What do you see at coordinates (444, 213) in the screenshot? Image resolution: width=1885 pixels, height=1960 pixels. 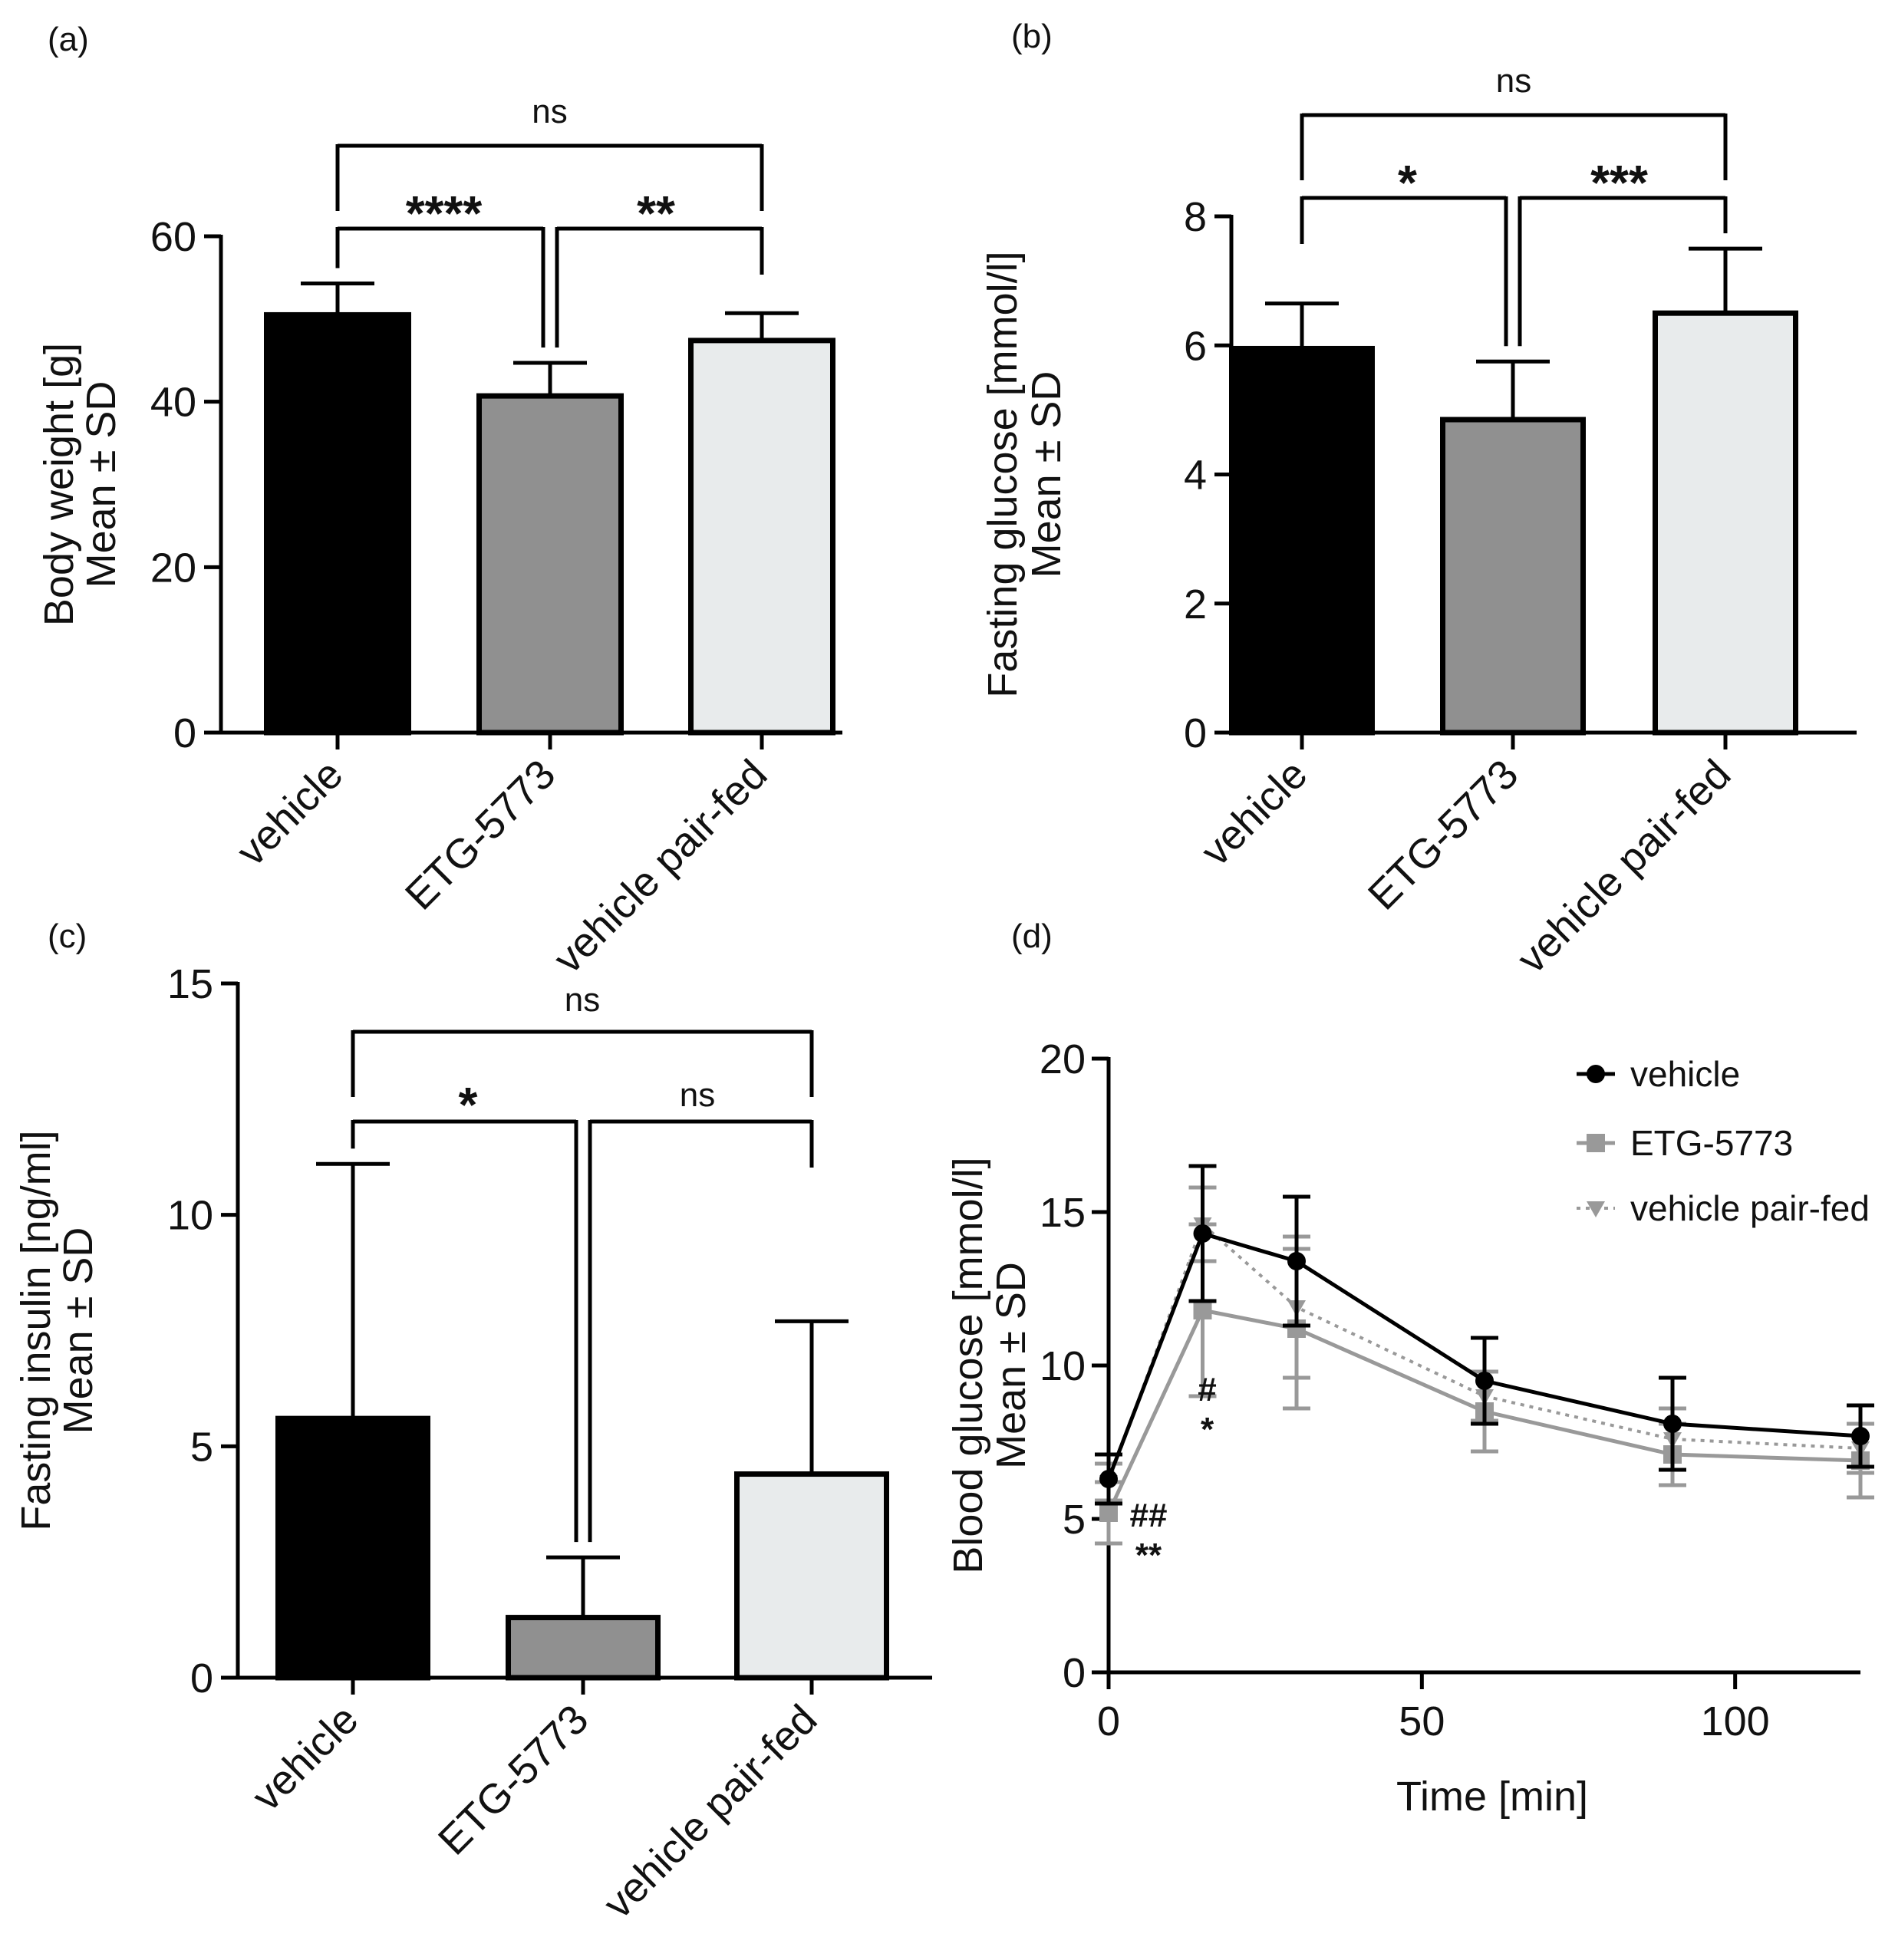 I see `significance-label: ****` at bounding box center [444, 213].